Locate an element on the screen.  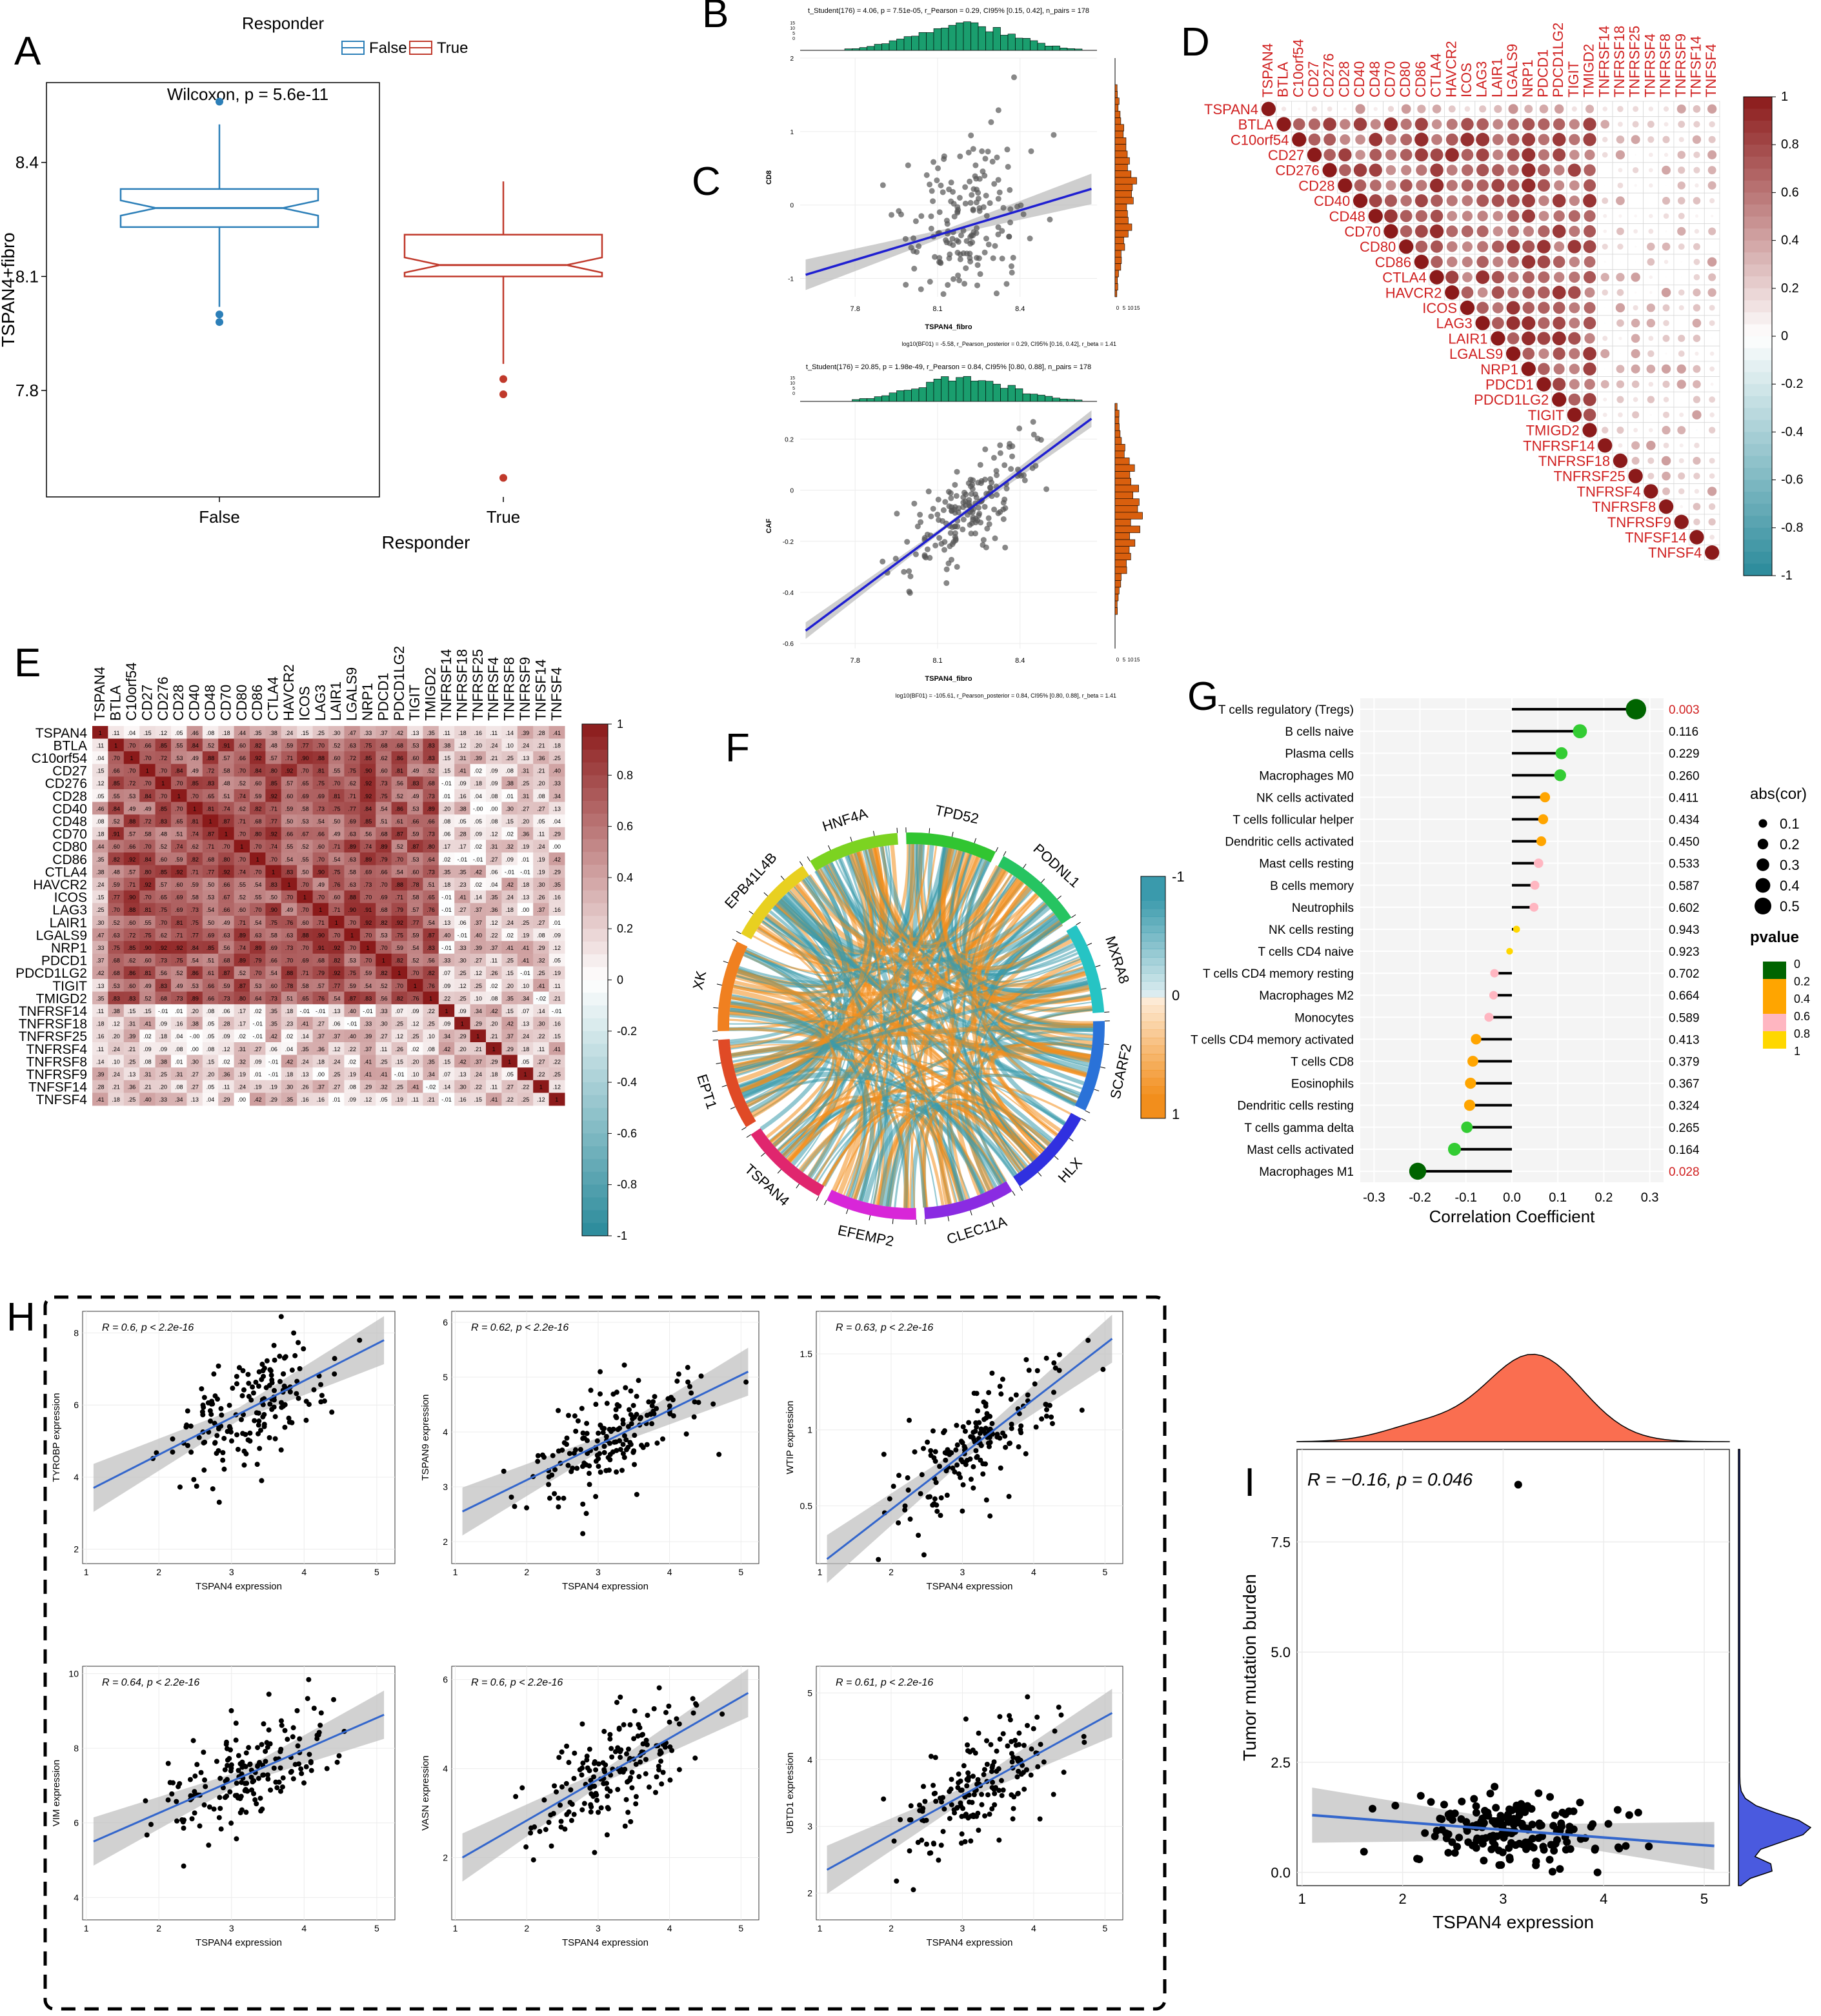
panel-e-cell-label: .37 is located at coordinates (368, 1049).